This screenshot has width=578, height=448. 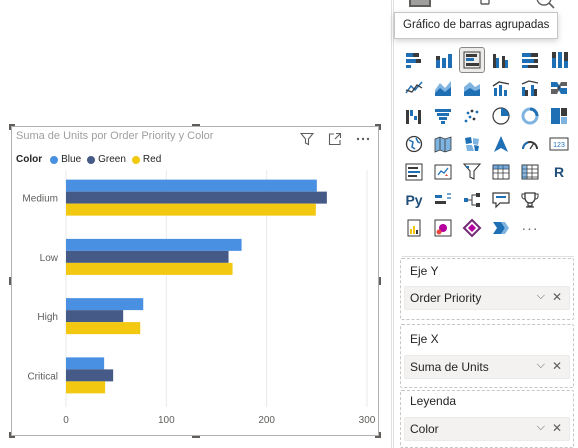 I want to click on legend-item-green: Green, so click(x=106, y=159).